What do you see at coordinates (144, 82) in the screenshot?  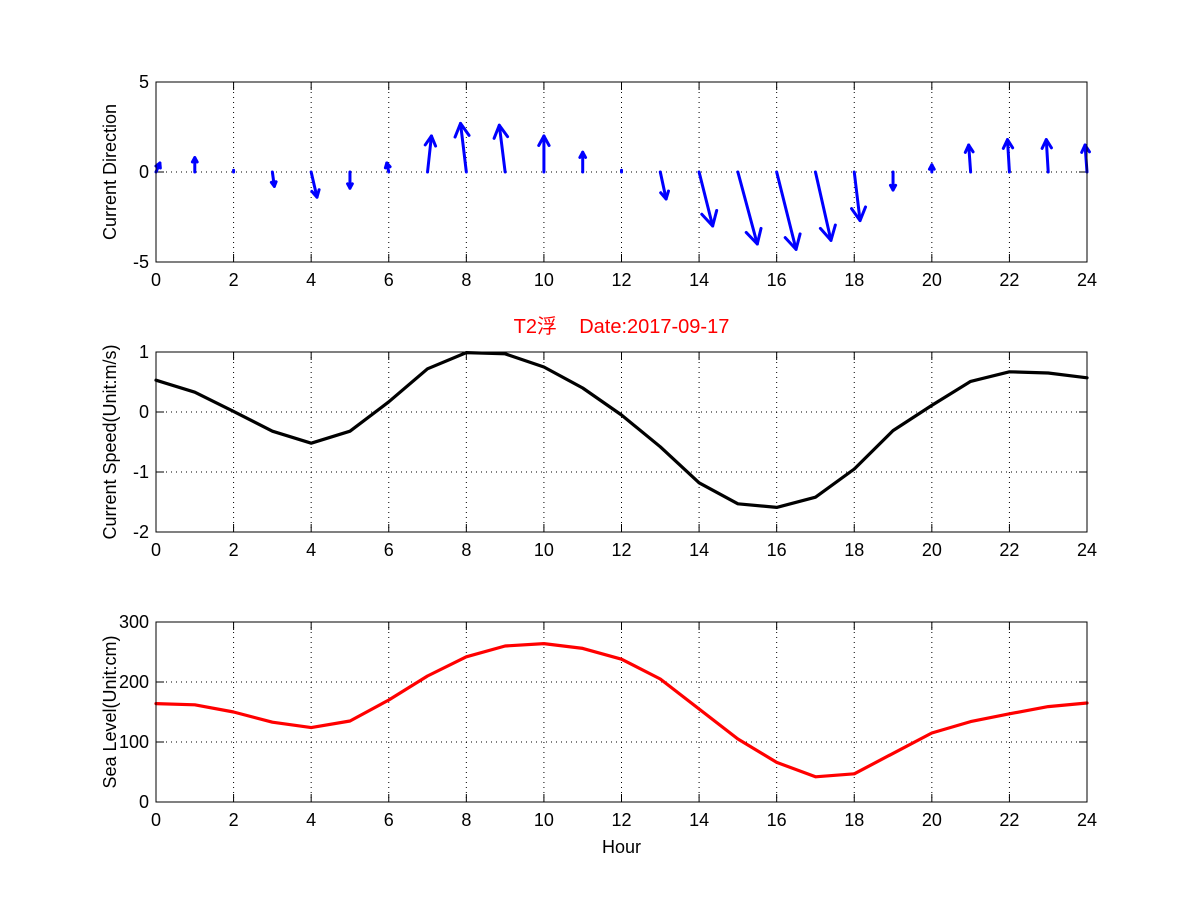 I see `y-tick-label: 5` at bounding box center [144, 82].